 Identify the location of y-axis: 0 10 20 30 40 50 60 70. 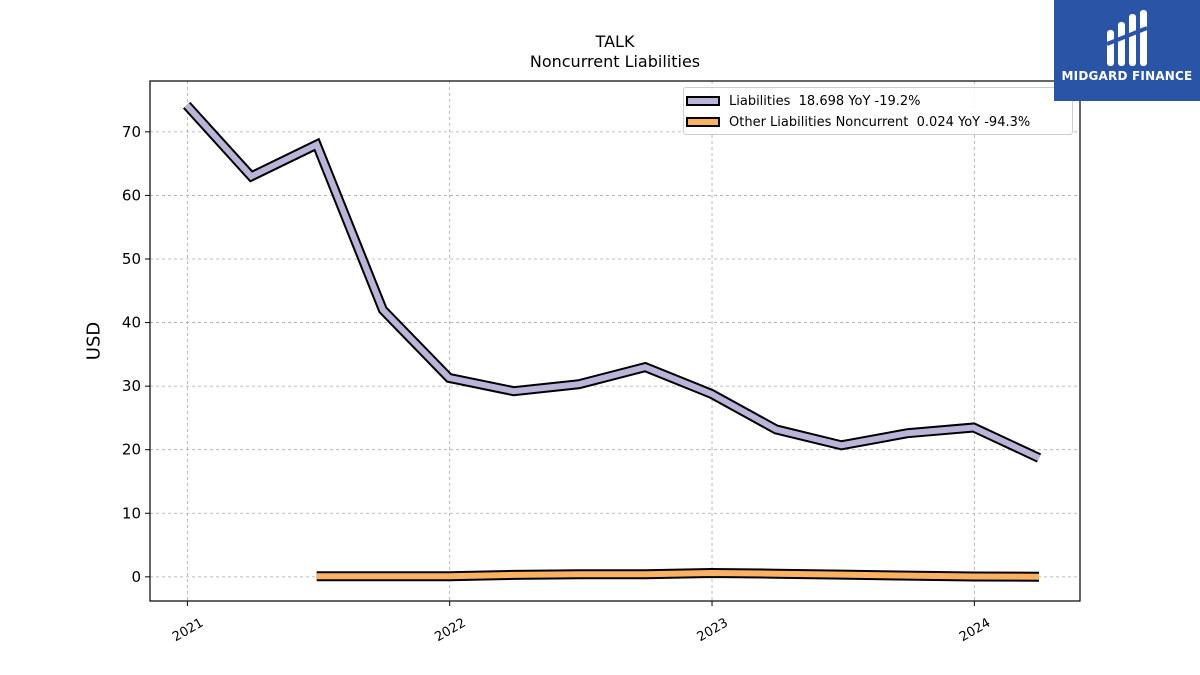
(136, 354).